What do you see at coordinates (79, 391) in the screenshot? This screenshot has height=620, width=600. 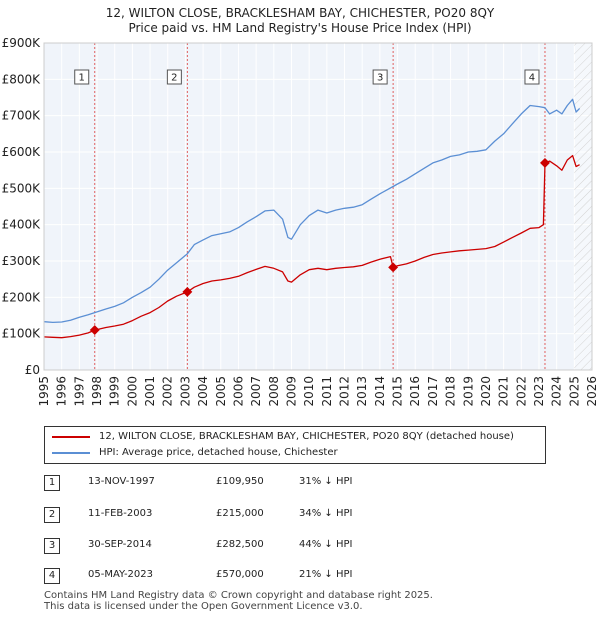 I see `x-tick-label: 1997` at bounding box center [79, 391].